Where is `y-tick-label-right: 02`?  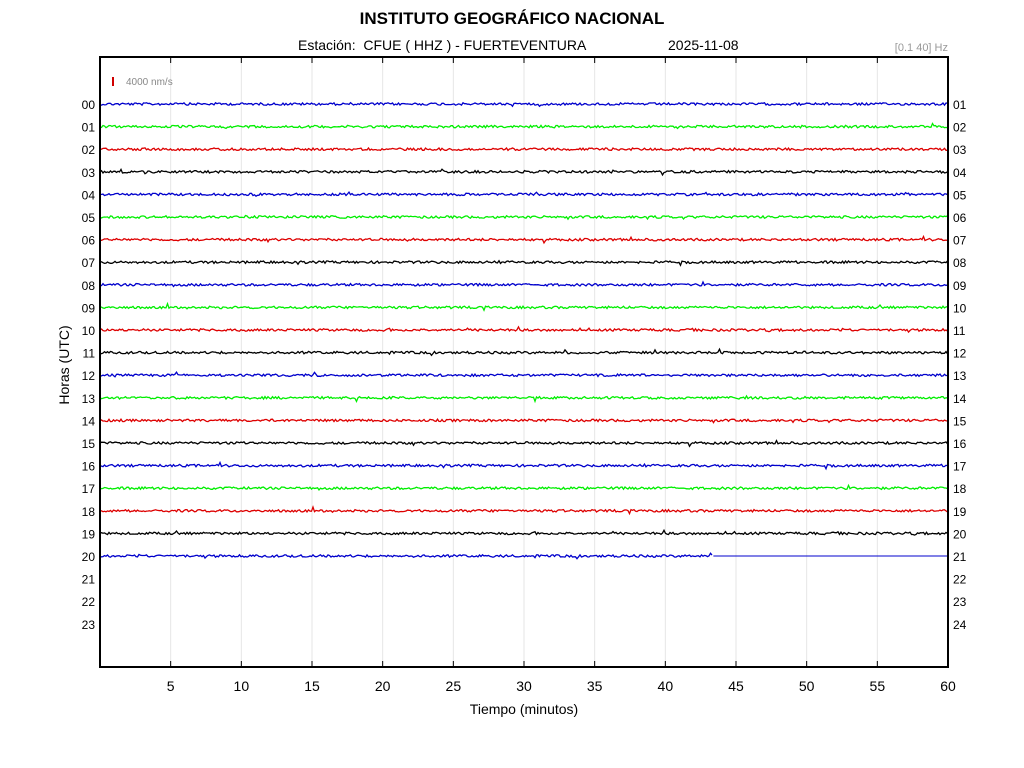
y-tick-label-right: 02 is located at coordinates (960, 128).